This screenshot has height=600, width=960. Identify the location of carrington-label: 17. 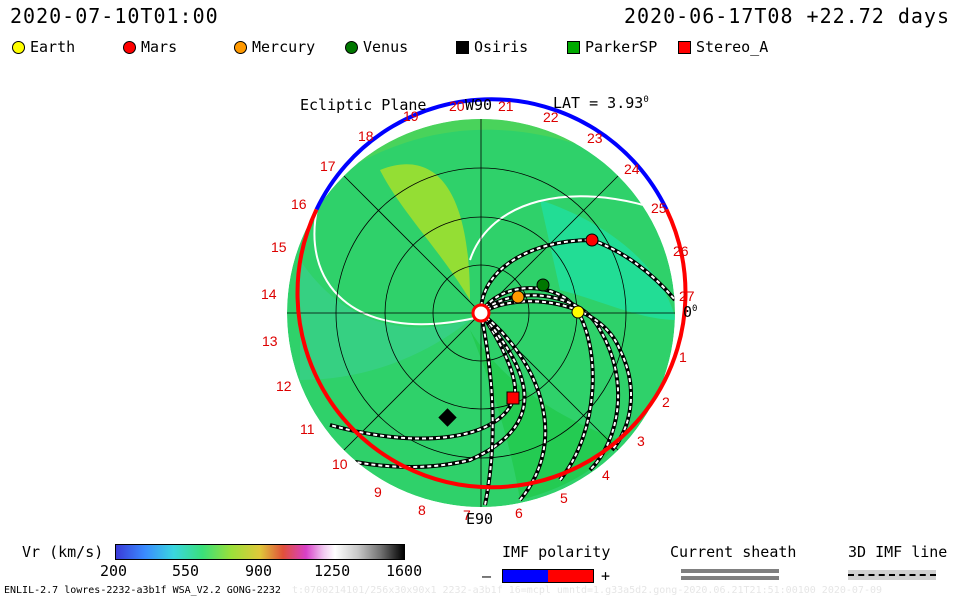
(328, 166).